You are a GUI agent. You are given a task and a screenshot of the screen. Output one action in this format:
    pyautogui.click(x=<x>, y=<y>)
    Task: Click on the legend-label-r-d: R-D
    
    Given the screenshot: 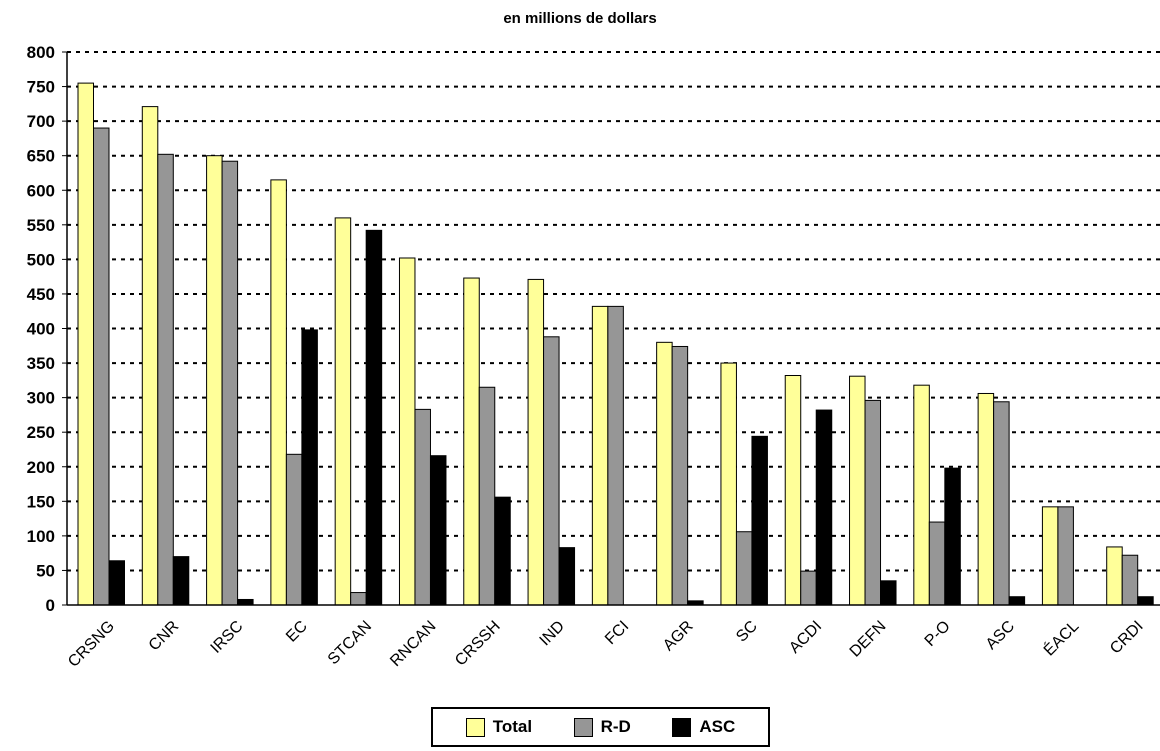 What is the action you would take?
    pyautogui.click(x=615, y=726)
    